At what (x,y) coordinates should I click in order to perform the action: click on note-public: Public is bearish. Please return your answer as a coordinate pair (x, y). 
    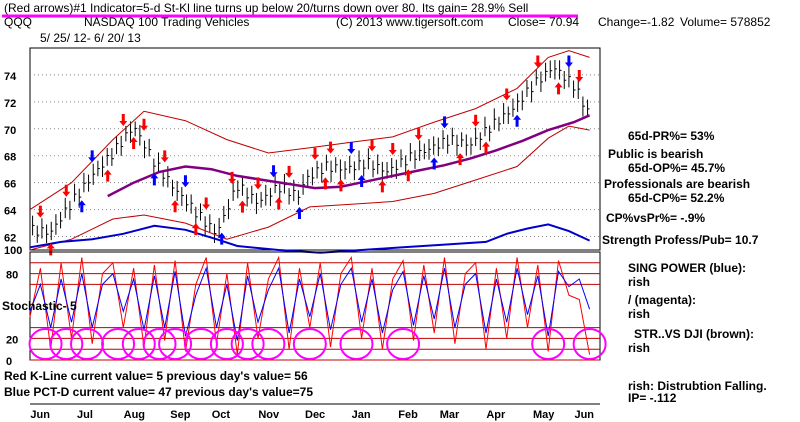
    Looking at the image, I should click on (655, 154).